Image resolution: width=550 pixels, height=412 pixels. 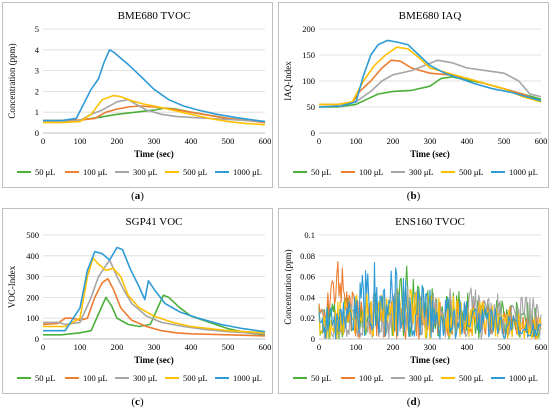 What do you see at coordinates (154, 16) in the screenshot?
I see `chart-title: BME680 TVOC` at bounding box center [154, 16].